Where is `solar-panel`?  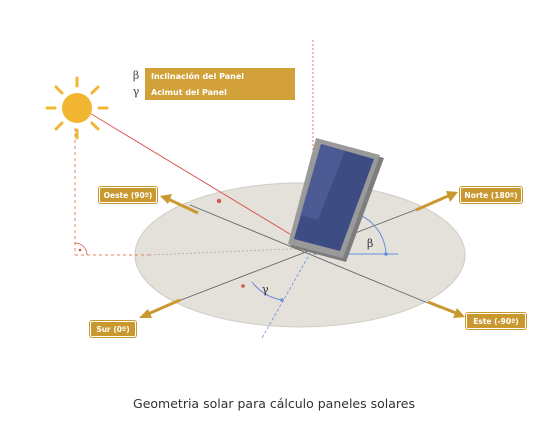 solar-panel is located at coordinates (336, 200).